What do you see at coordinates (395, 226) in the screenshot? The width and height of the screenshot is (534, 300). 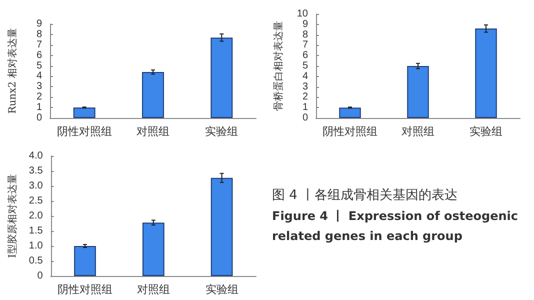 I see `caption: Figure 4 丨 Expression of osteogenic related genes in each group` at bounding box center [395, 226].